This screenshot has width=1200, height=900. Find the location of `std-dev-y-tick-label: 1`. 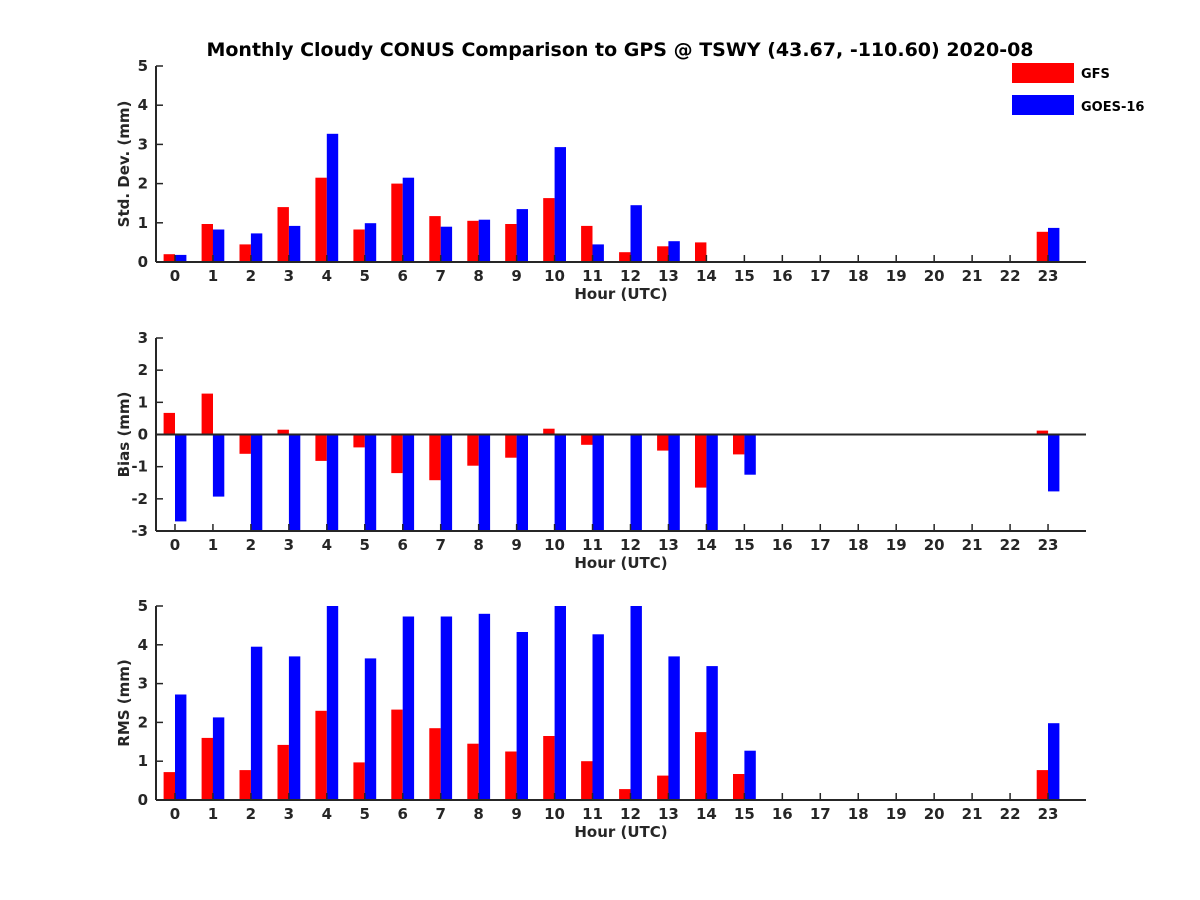

std-dev-y-tick-label: 1 is located at coordinates (143, 223).